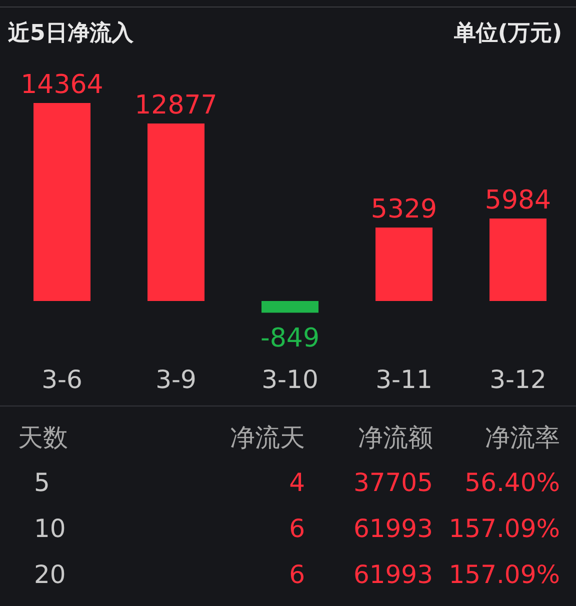 This screenshot has height=606, width=576. I want to click on text: 37705, so click(393, 482).